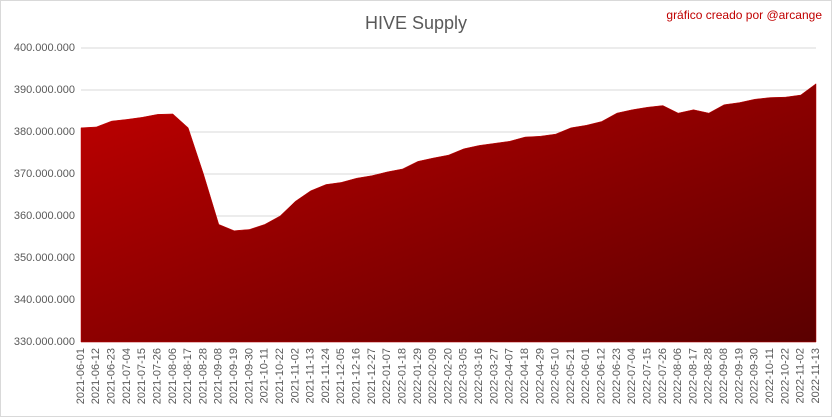 This screenshot has height=417, width=832. I want to click on y-tick-label: 370.000.000, so click(44, 174).